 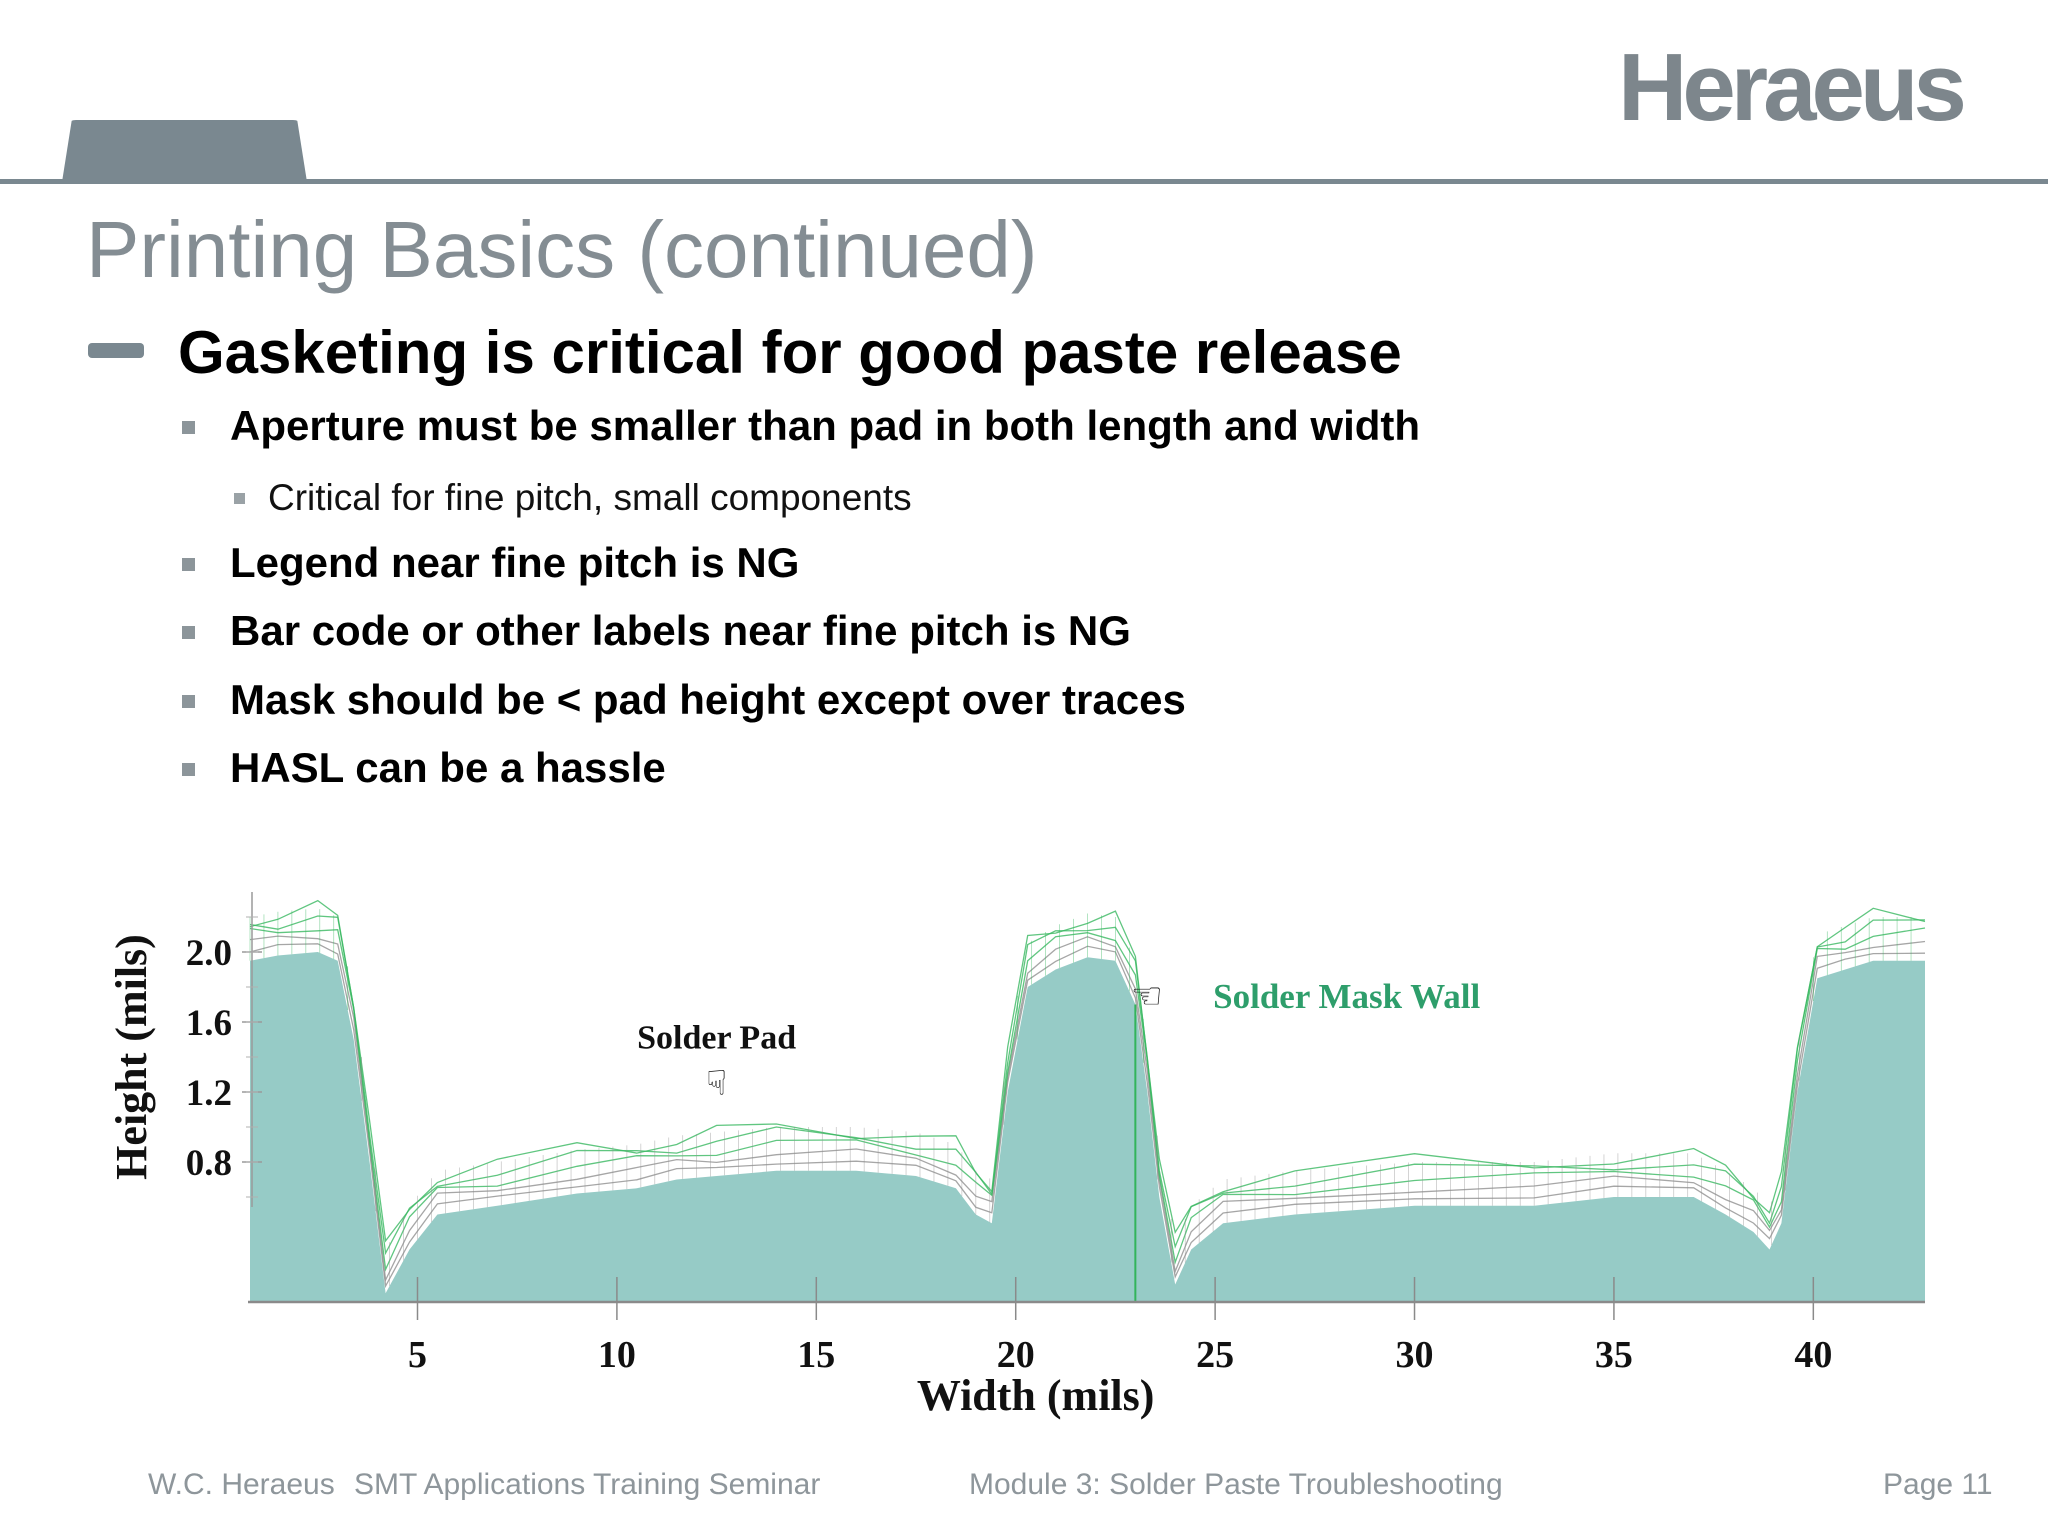 I want to click on solder-pad-label: Solder Pad, so click(x=716, y=1037).